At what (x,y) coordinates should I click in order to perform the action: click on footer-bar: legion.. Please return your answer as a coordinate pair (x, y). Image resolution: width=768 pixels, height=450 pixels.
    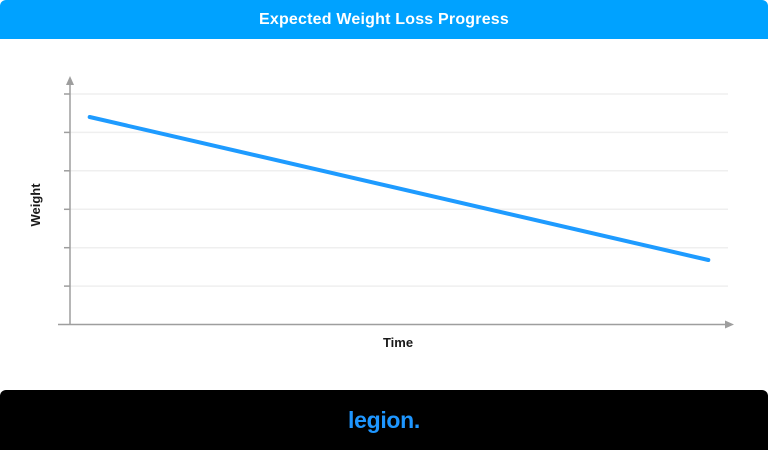
    Looking at the image, I should click on (384, 420).